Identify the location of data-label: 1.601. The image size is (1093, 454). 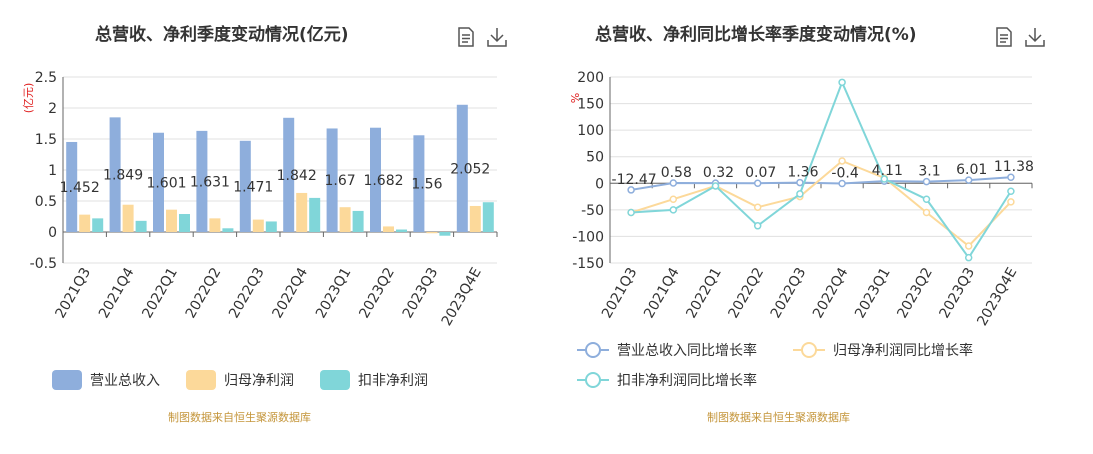
(166, 183).